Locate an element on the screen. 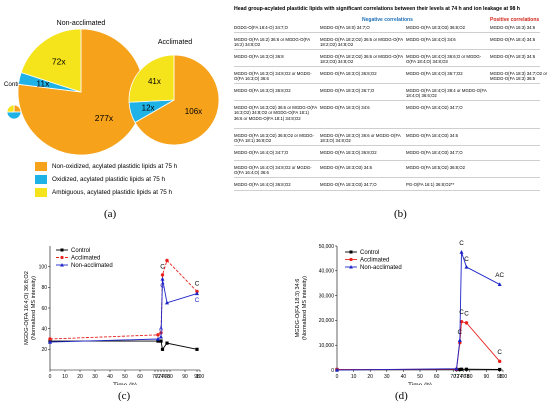 The width and height of the screenshot is (550, 410). pie-control is located at coordinates (14, 112).